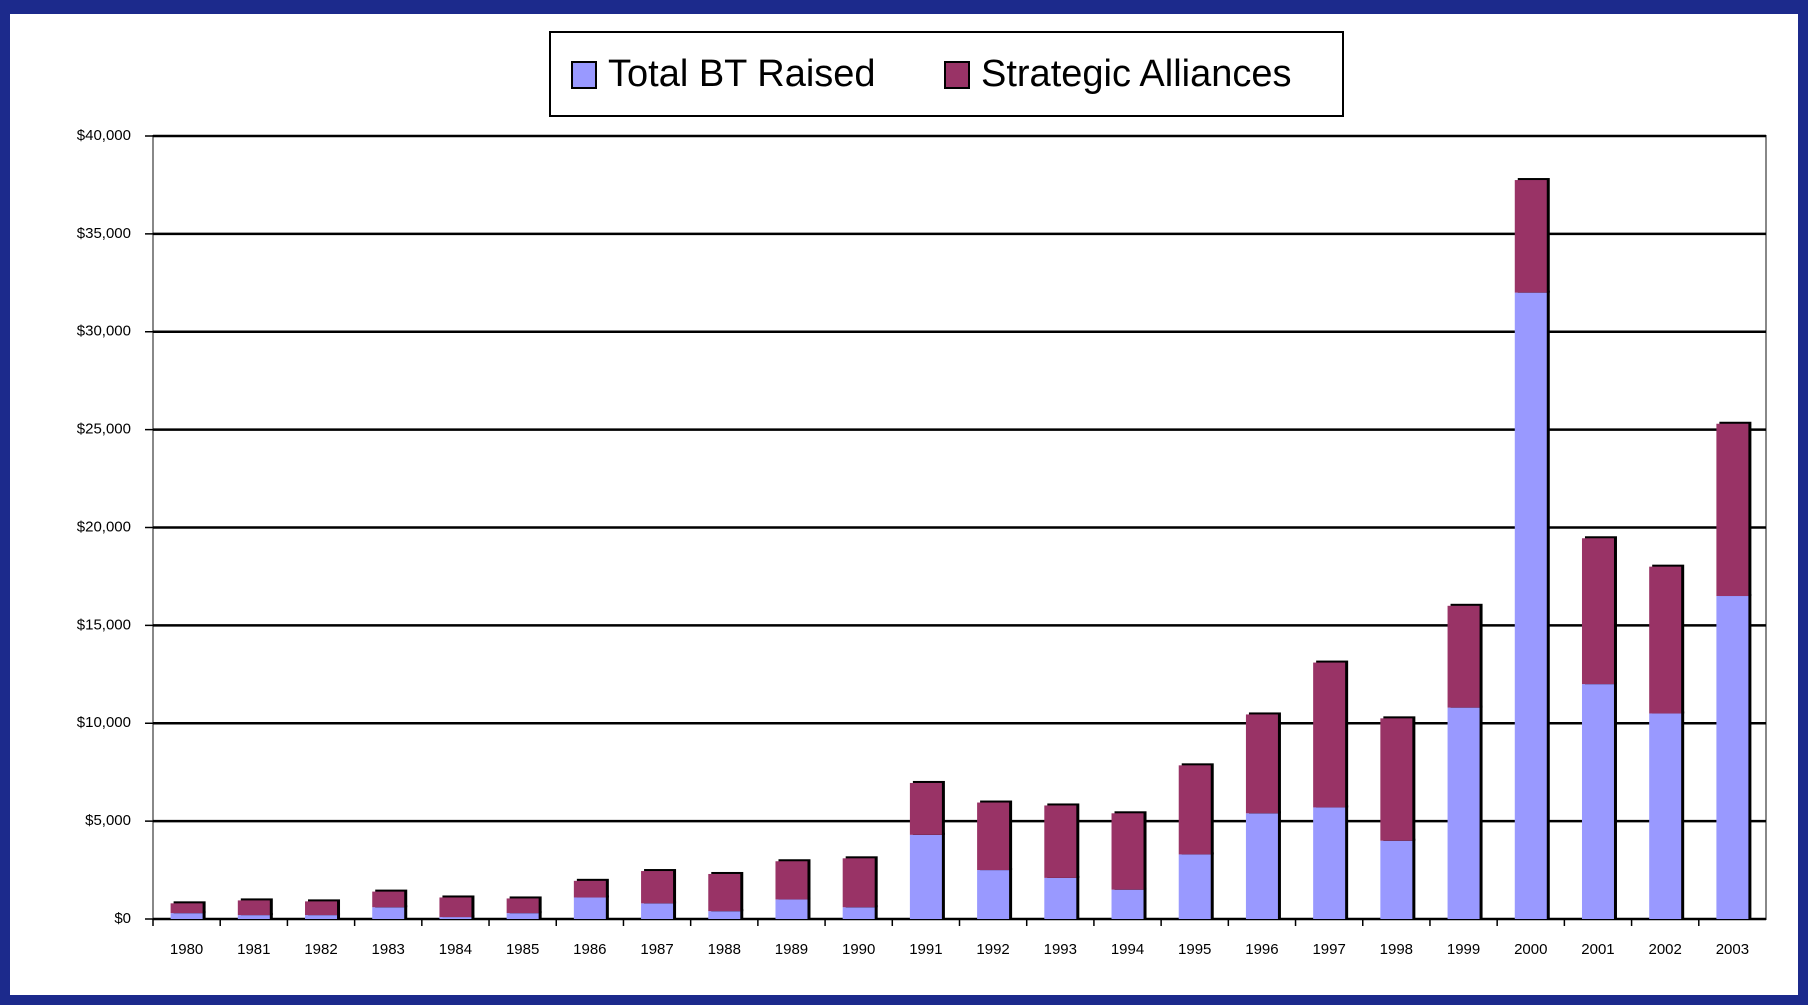  Describe the element at coordinates (1194, 949) in the screenshot. I see `x-tick-label: 1995` at that location.